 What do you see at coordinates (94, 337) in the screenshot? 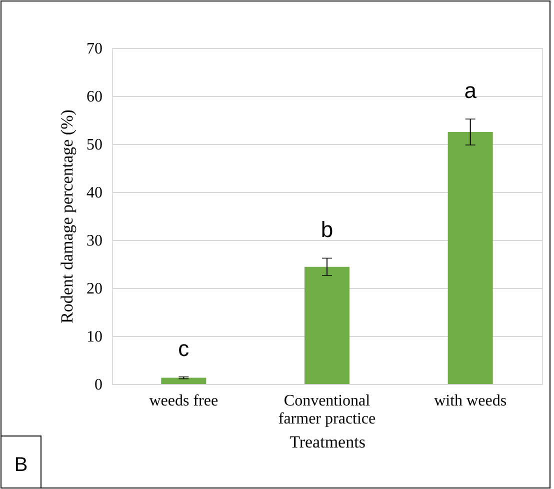
I see `y-tick-label: 10` at bounding box center [94, 337].